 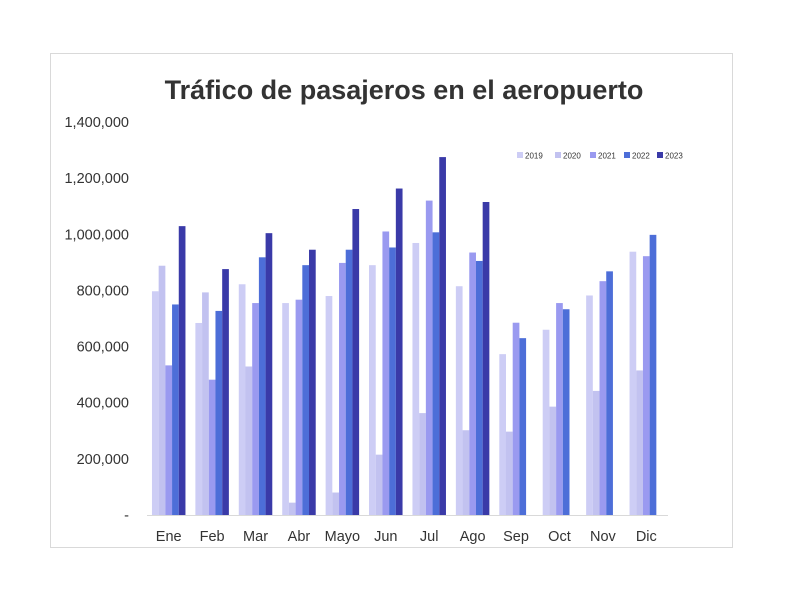 What do you see at coordinates (255, 409) in the screenshot?
I see `bar-2021-Mar` at bounding box center [255, 409].